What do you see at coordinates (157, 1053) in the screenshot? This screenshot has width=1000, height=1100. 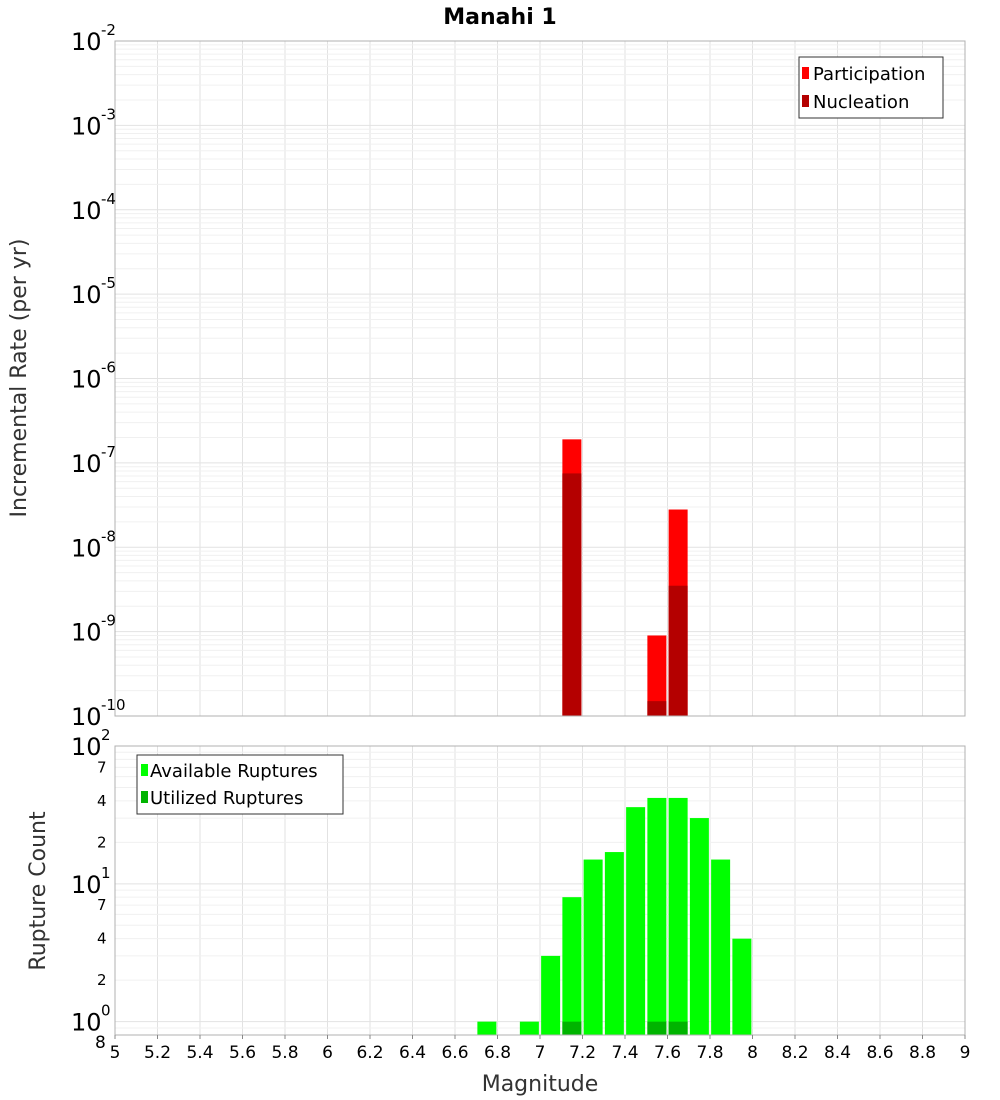 I see `x-tick-label: 5.2` at bounding box center [157, 1053].